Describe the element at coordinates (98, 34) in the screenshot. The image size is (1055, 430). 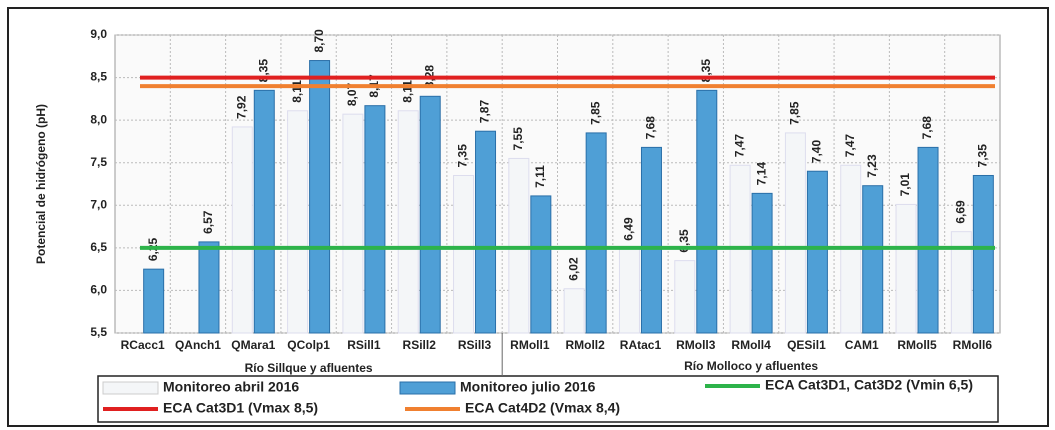
I see `y-tick-label: 9,0` at that location.